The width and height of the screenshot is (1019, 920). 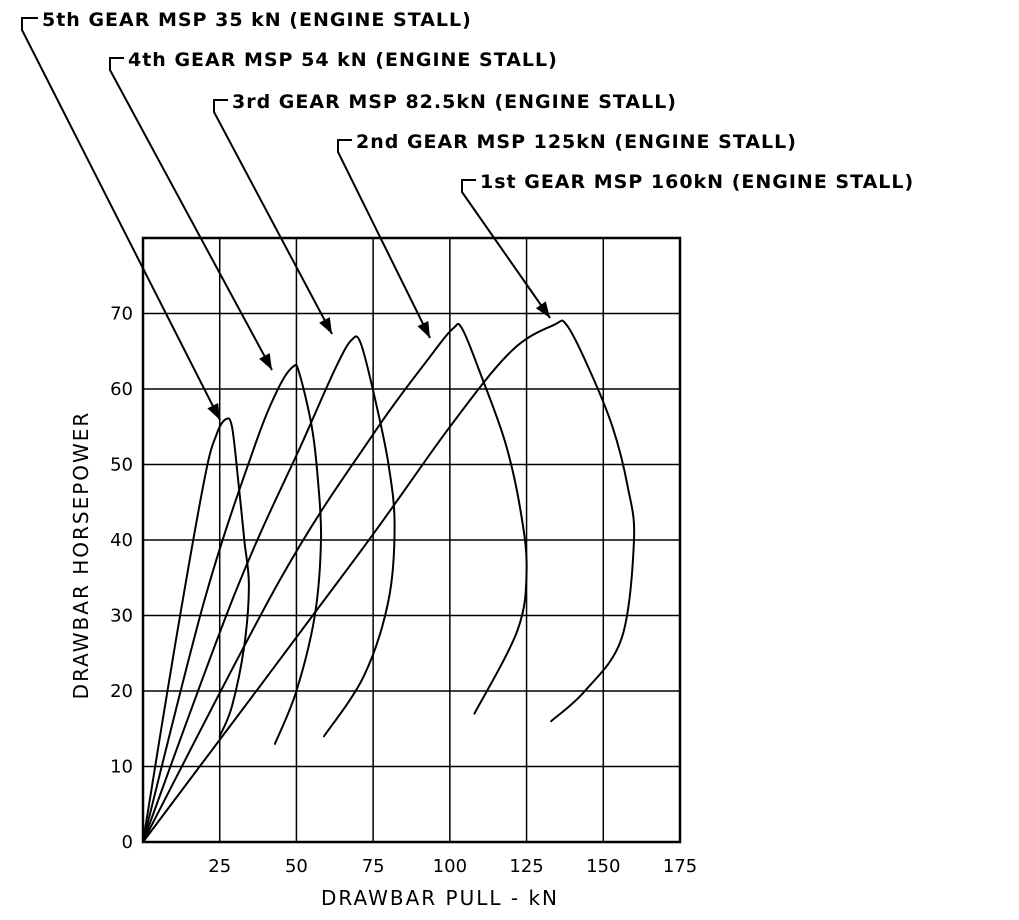 I want to click on annotation-4th-gear: 4th GEAR MSP 54 kN (ENGINE STALL), so click(x=343, y=60).